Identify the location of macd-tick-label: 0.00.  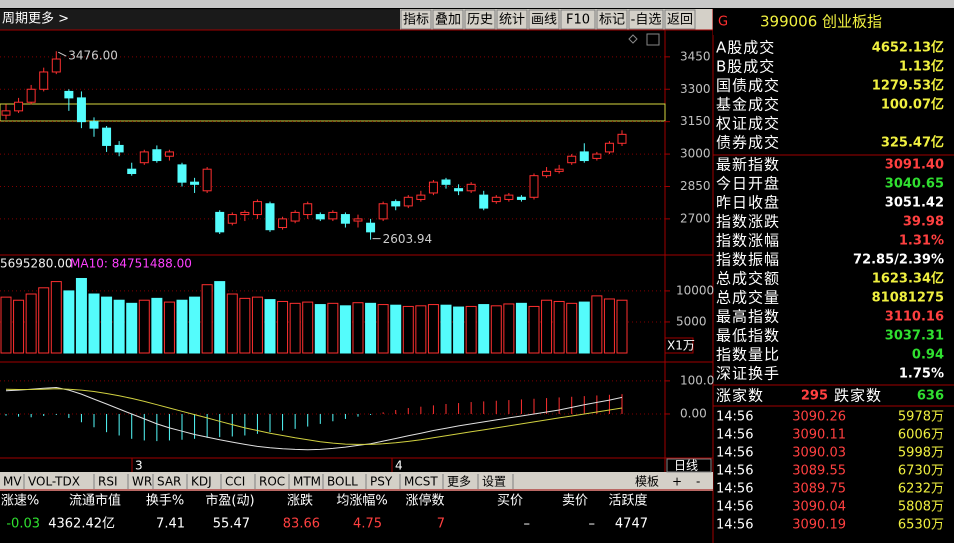
(693, 413).